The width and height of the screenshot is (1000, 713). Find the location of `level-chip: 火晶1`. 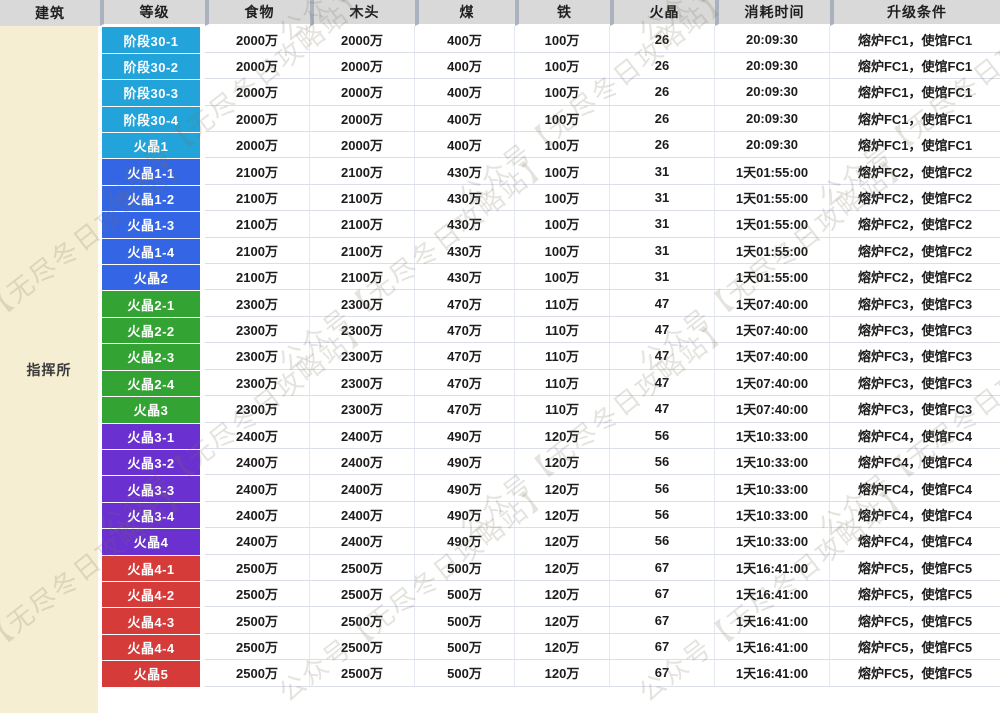

level-chip: 火晶1 is located at coordinates (151, 146).